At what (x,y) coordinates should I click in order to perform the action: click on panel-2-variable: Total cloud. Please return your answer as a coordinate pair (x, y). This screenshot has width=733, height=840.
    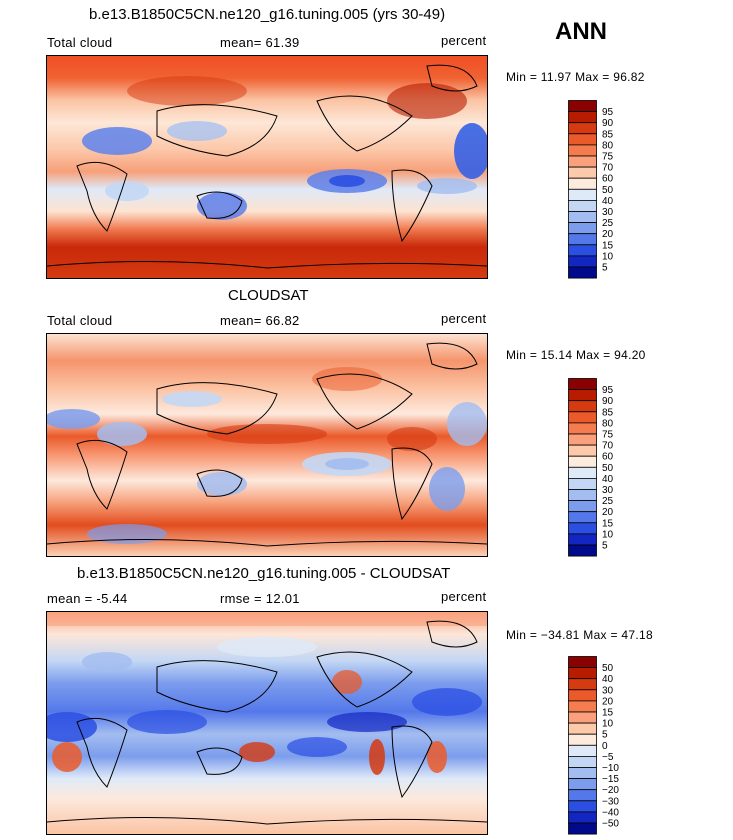
    Looking at the image, I should click on (80, 320).